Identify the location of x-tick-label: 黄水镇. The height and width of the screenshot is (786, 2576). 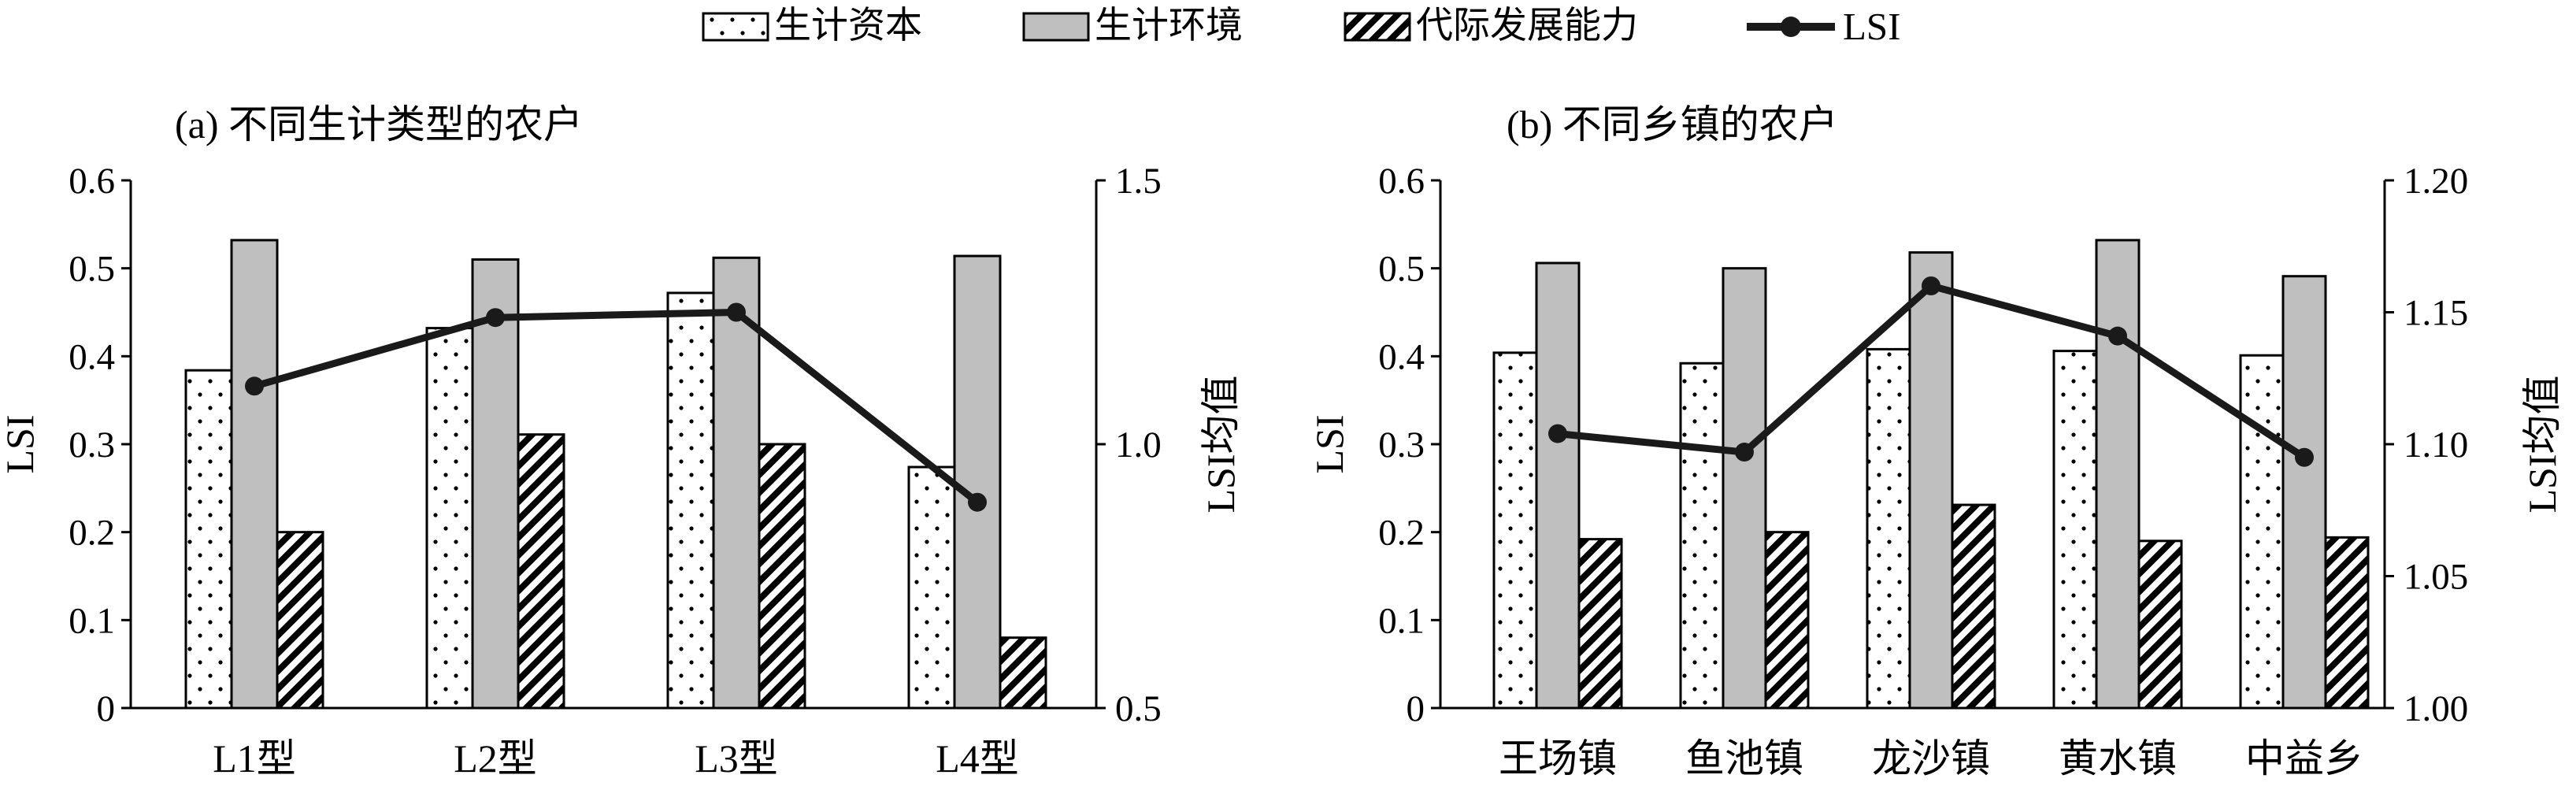
(2118, 758).